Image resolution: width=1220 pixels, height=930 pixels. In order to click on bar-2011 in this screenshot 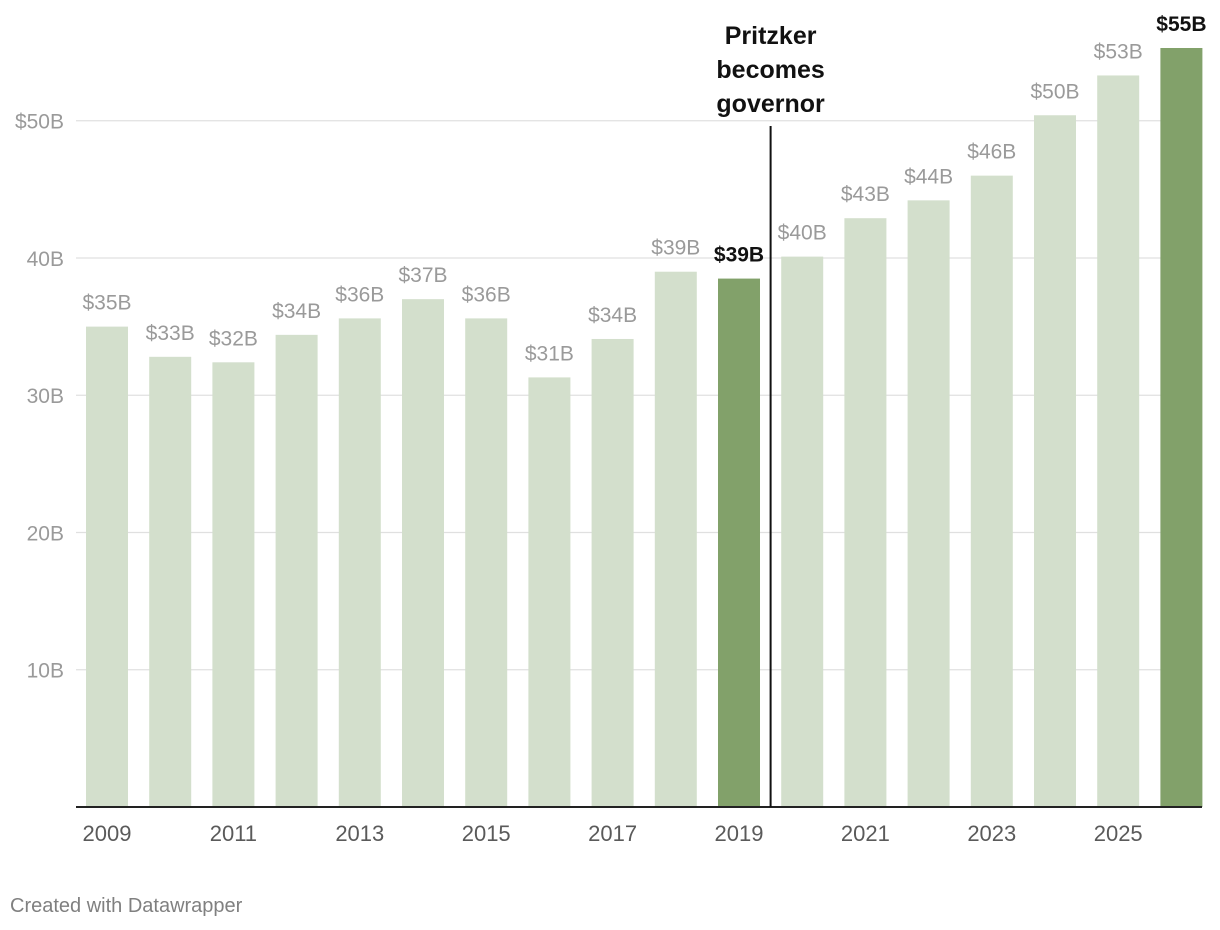, I will do `click(233, 584)`.